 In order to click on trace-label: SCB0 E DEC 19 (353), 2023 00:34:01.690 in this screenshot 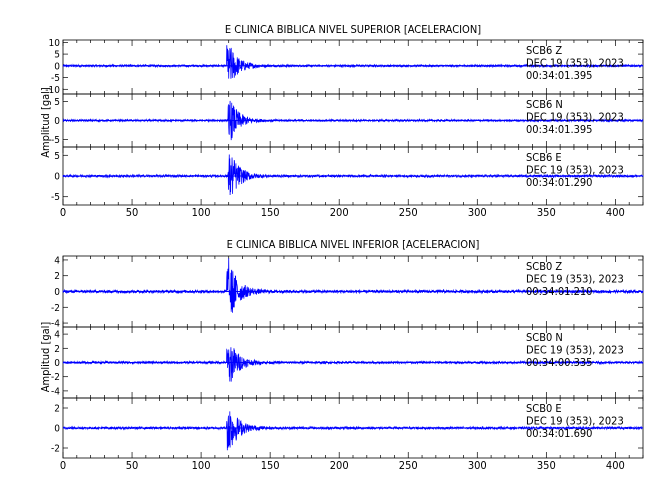, I will do `click(575, 421)`.